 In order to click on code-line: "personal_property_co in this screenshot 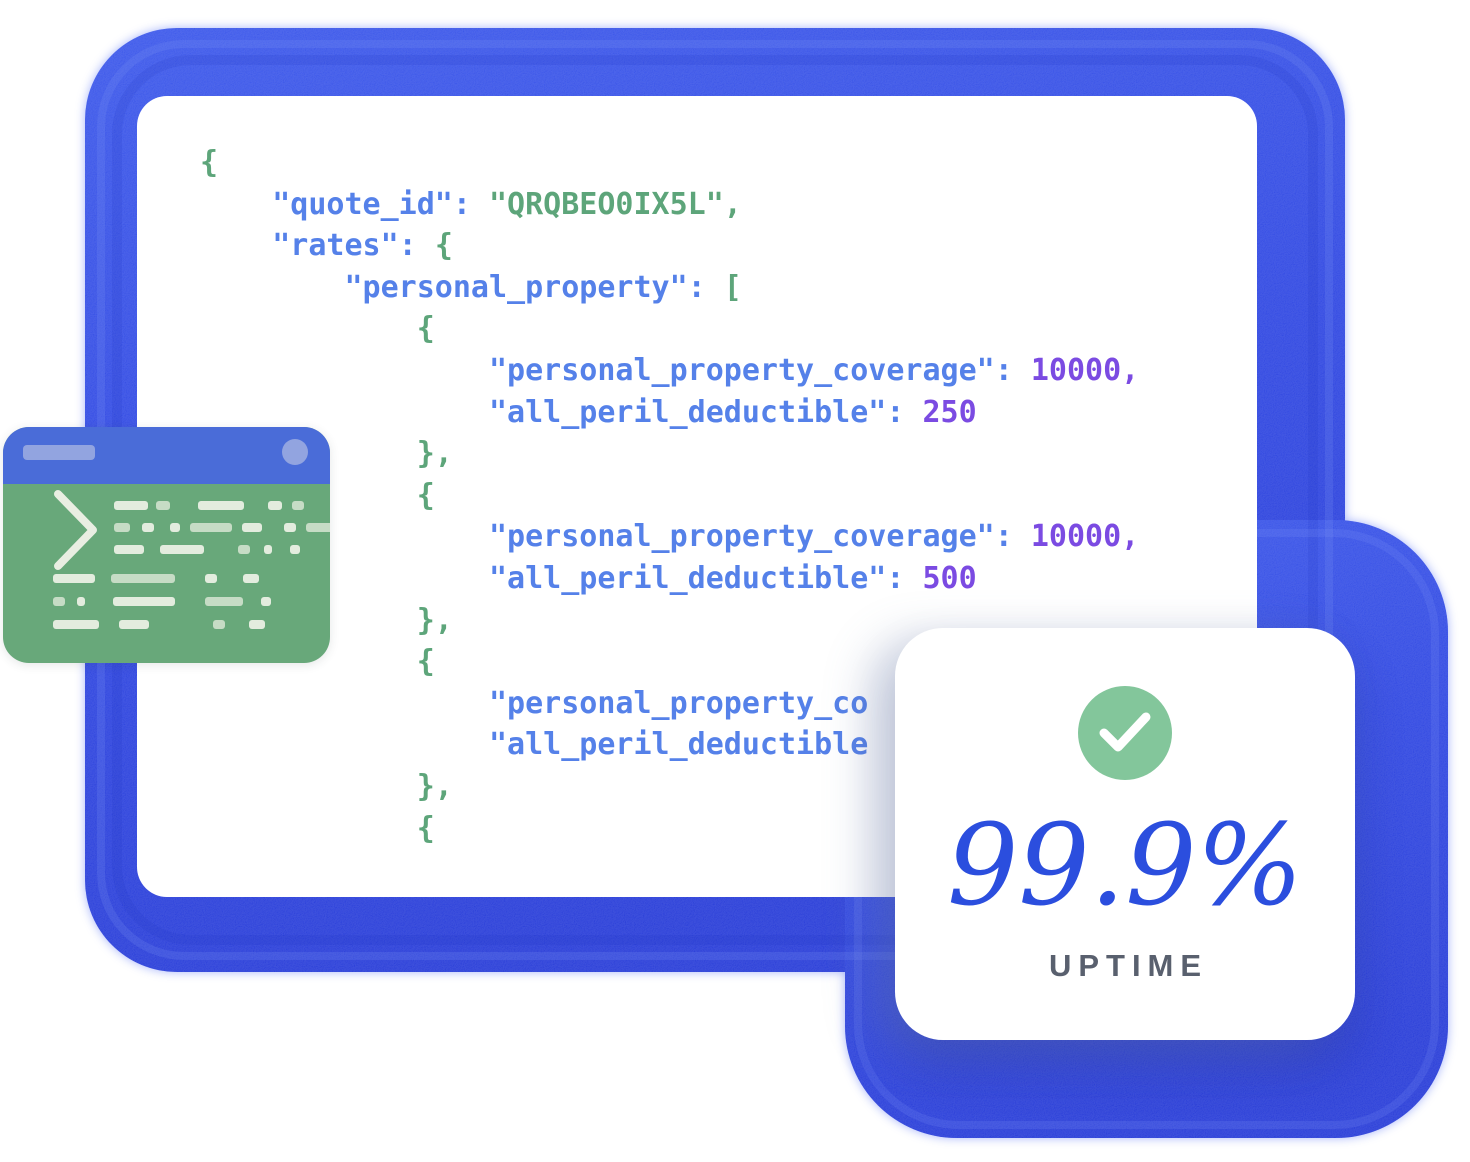, I will do `click(534, 703)`.